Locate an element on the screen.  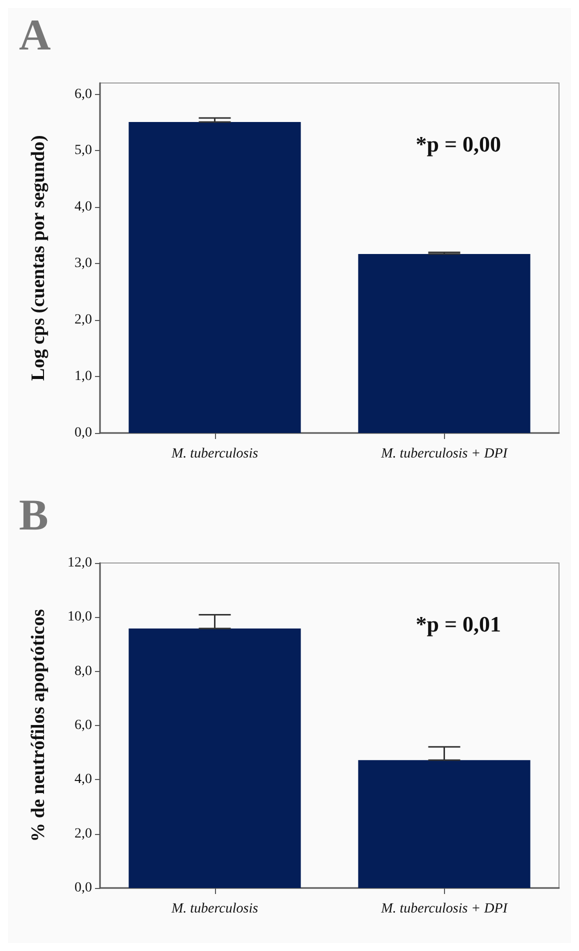
y-tick-label: 1,0 is located at coordinates (83, 376).